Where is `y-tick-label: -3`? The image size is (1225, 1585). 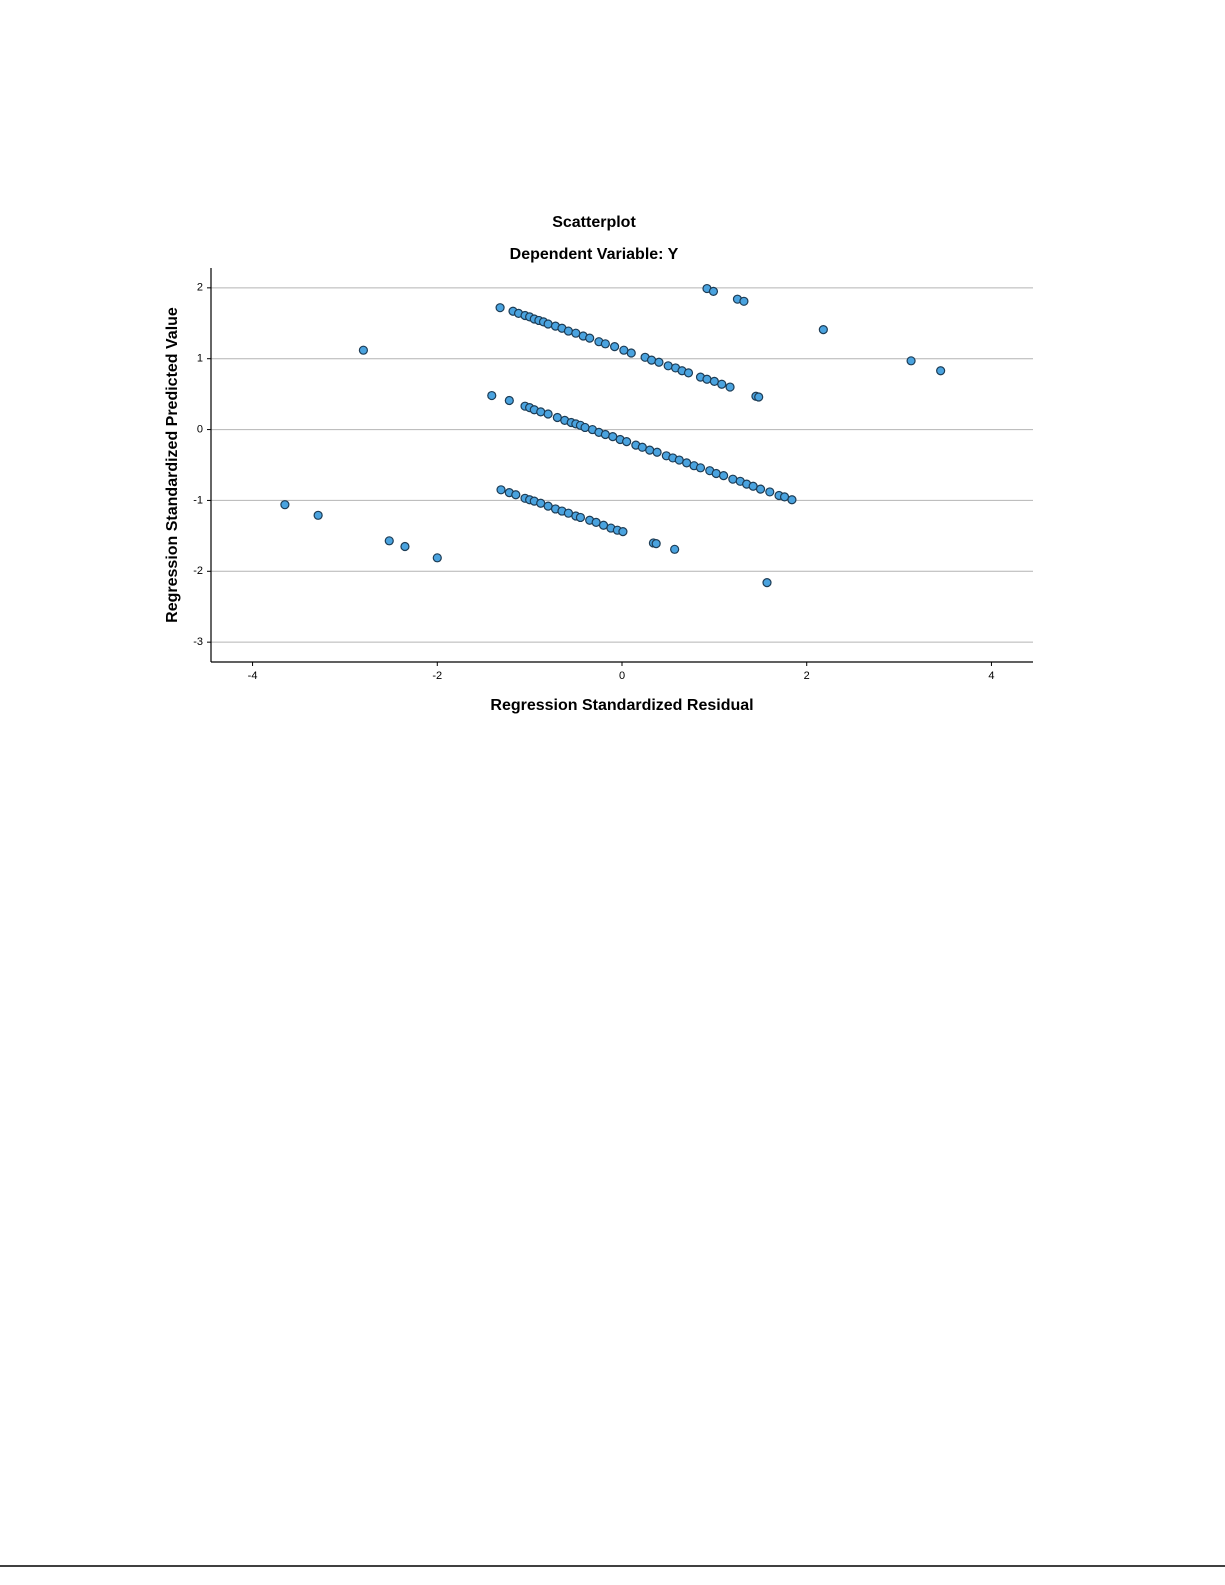 y-tick-label: -3 is located at coordinates (198, 642).